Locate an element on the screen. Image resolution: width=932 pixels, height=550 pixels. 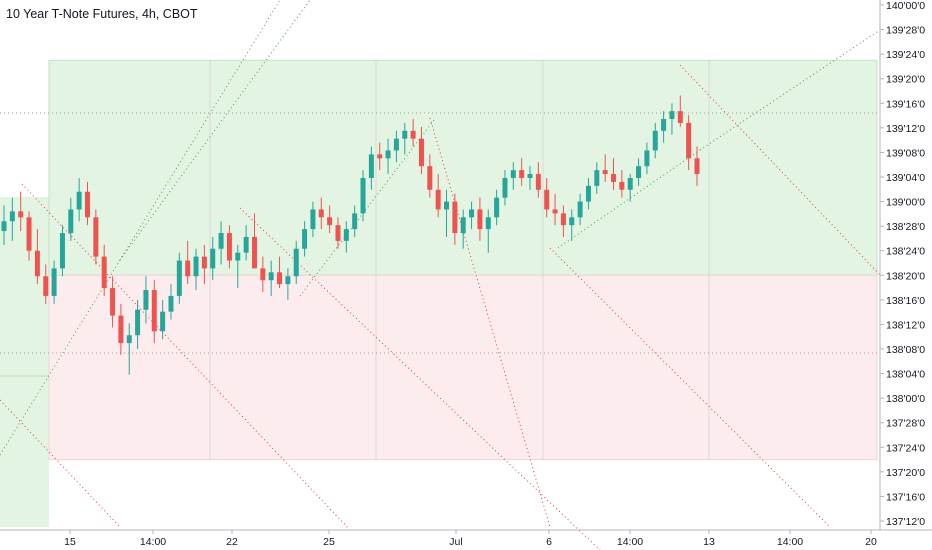
x-tick-label: 15 is located at coordinates (70, 542).